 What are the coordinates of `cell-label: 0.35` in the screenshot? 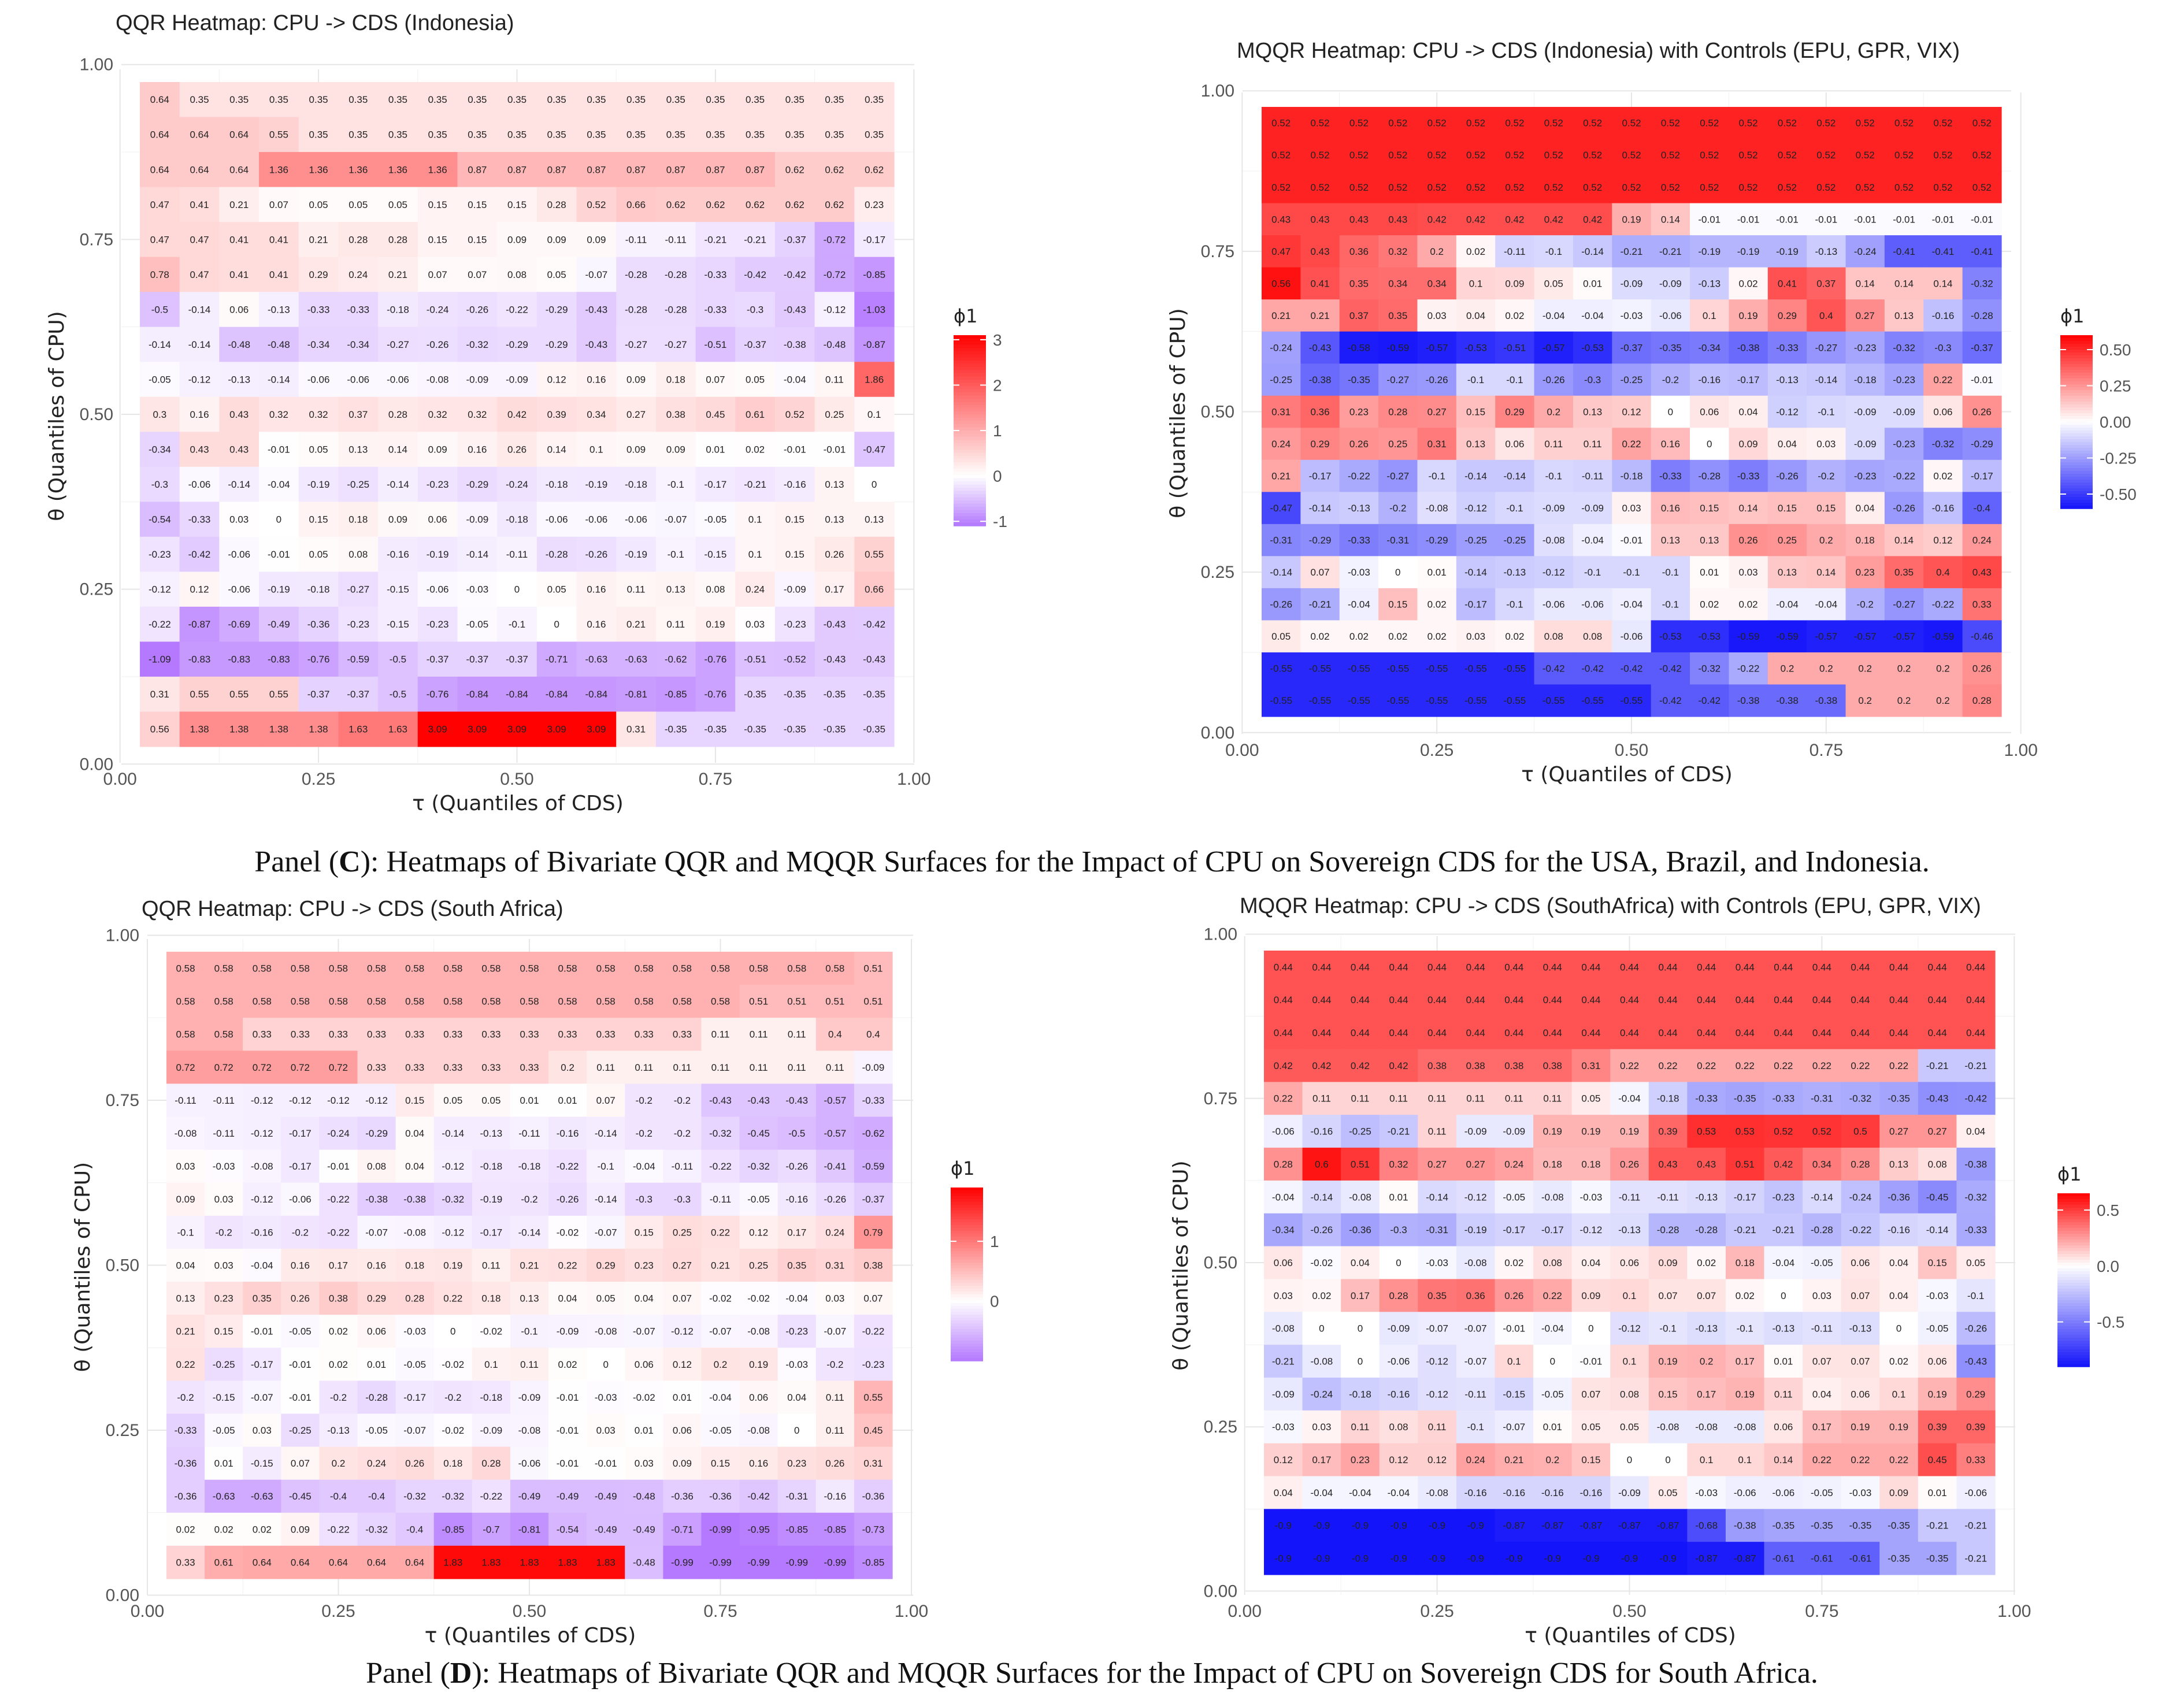 It's located at (834, 134).